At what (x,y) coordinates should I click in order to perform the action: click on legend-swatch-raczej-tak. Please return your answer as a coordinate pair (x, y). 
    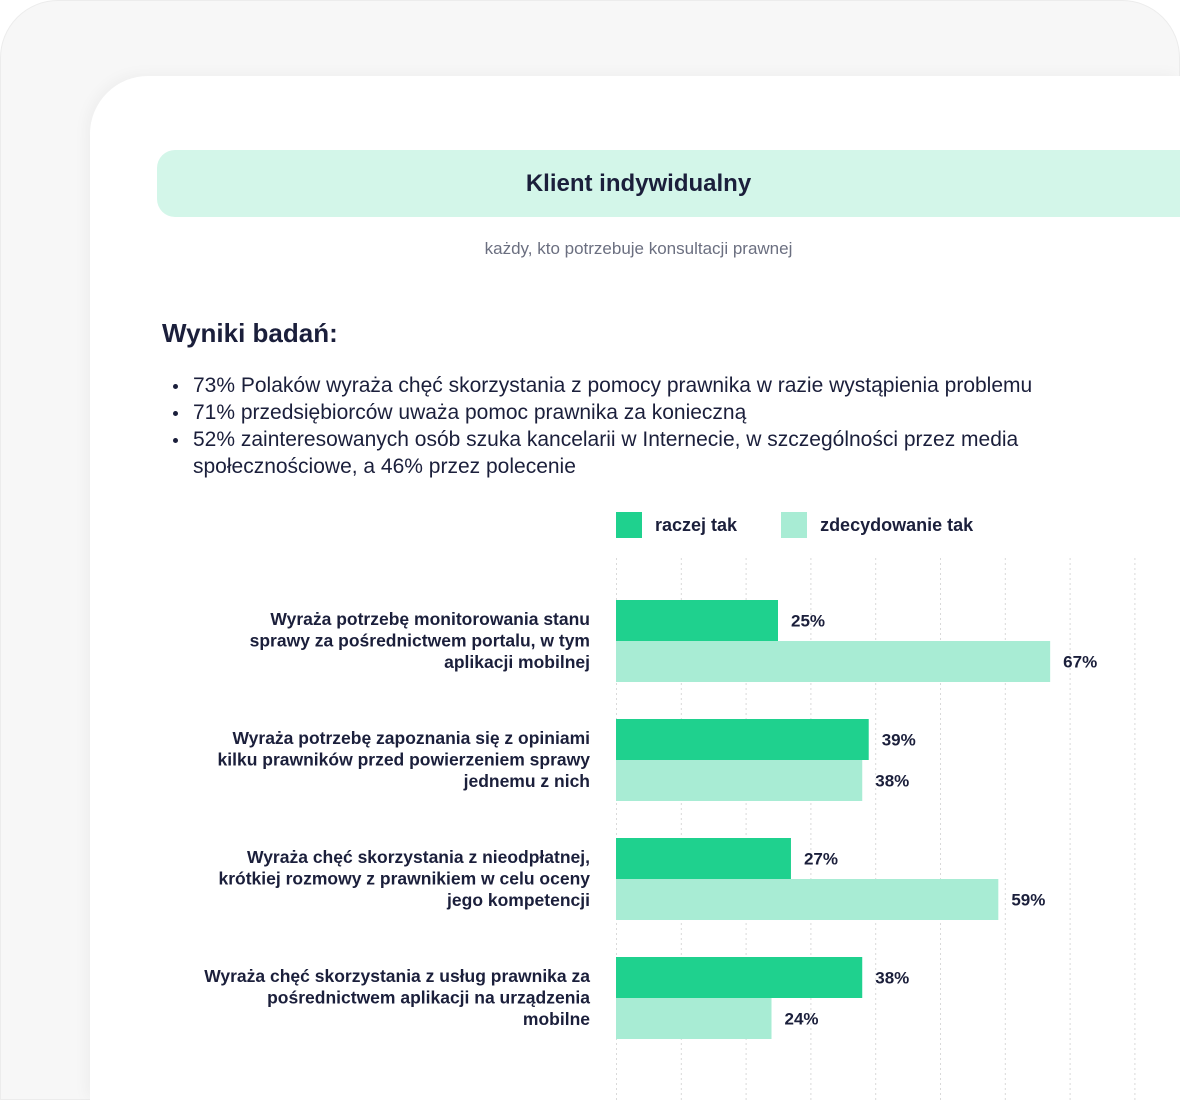
    Looking at the image, I should click on (629, 525).